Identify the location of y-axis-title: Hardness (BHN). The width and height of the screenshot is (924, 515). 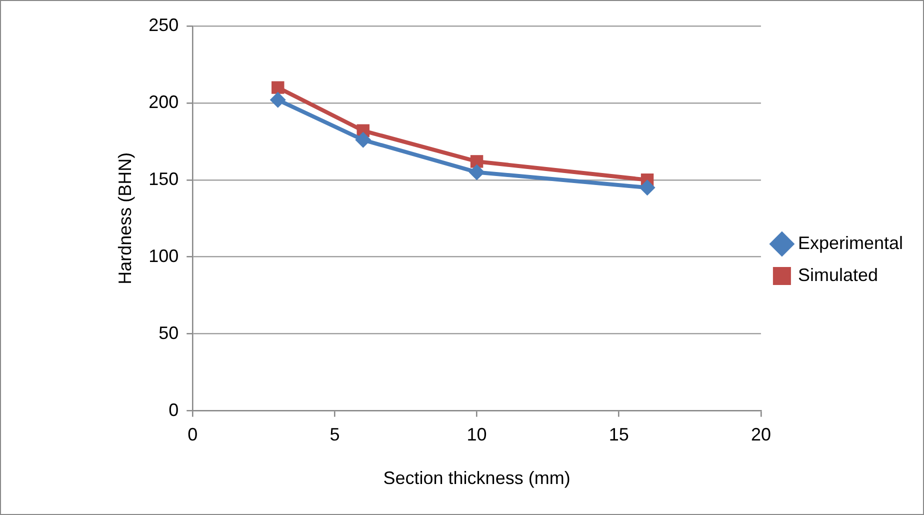
(124, 218).